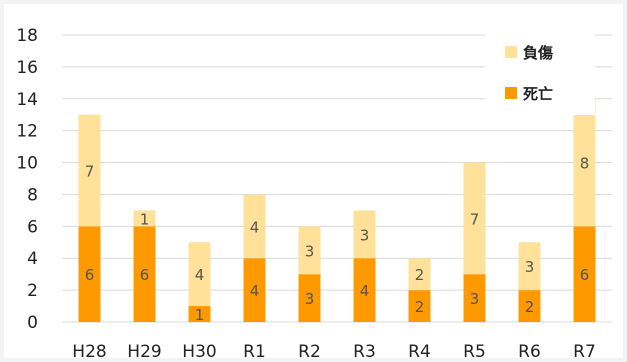 The image size is (627, 362). What do you see at coordinates (32, 259) in the screenshot?
I see `y-tick-label: 4` at bounding box center [32, 259].